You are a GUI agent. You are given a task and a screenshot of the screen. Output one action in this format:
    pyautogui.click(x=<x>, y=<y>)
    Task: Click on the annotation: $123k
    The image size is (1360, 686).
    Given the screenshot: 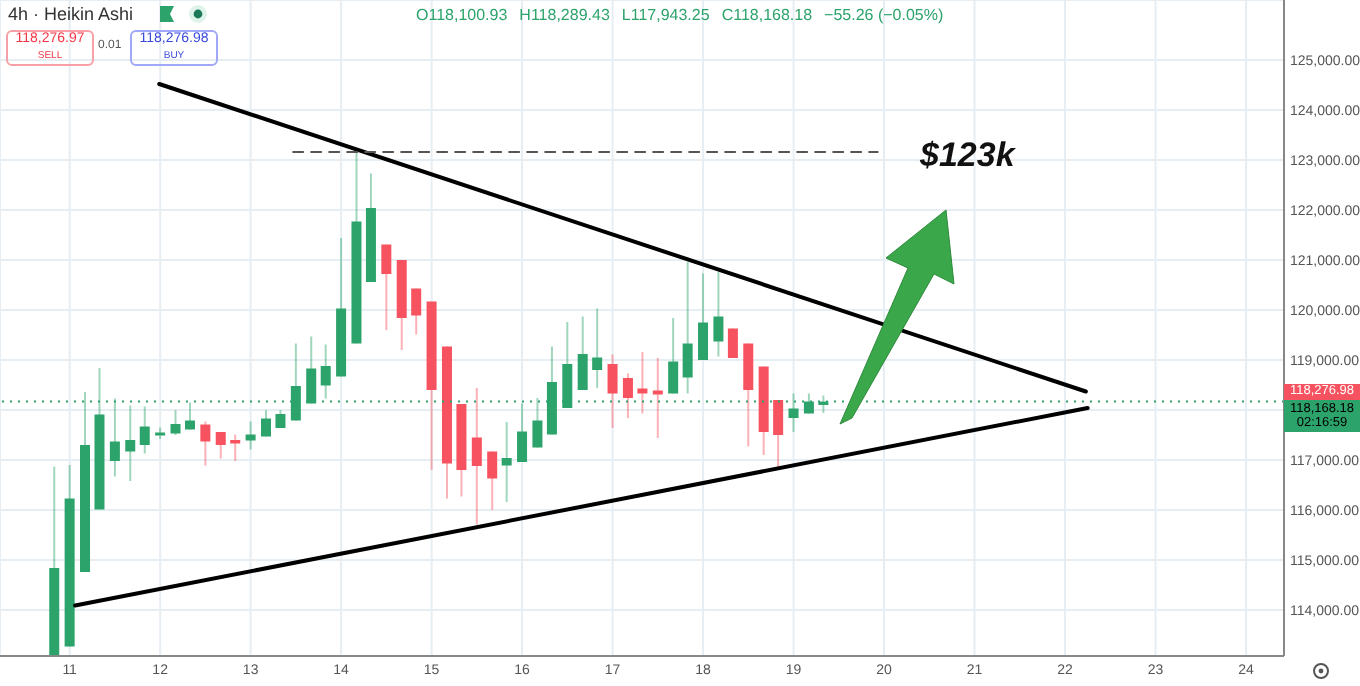 What is the action you would take?
    pyautogui.click(x=967, y=156)
    